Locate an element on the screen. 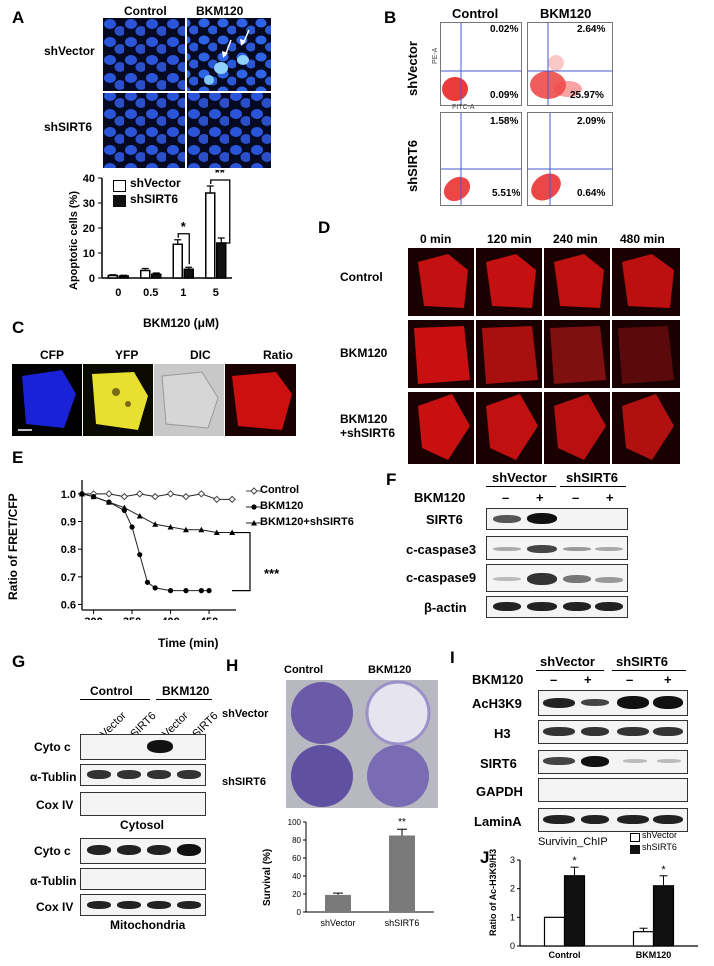 This screenshot has width=714, height=966. g-section-mito: Mitochondria is located at coordinates (148, 925).